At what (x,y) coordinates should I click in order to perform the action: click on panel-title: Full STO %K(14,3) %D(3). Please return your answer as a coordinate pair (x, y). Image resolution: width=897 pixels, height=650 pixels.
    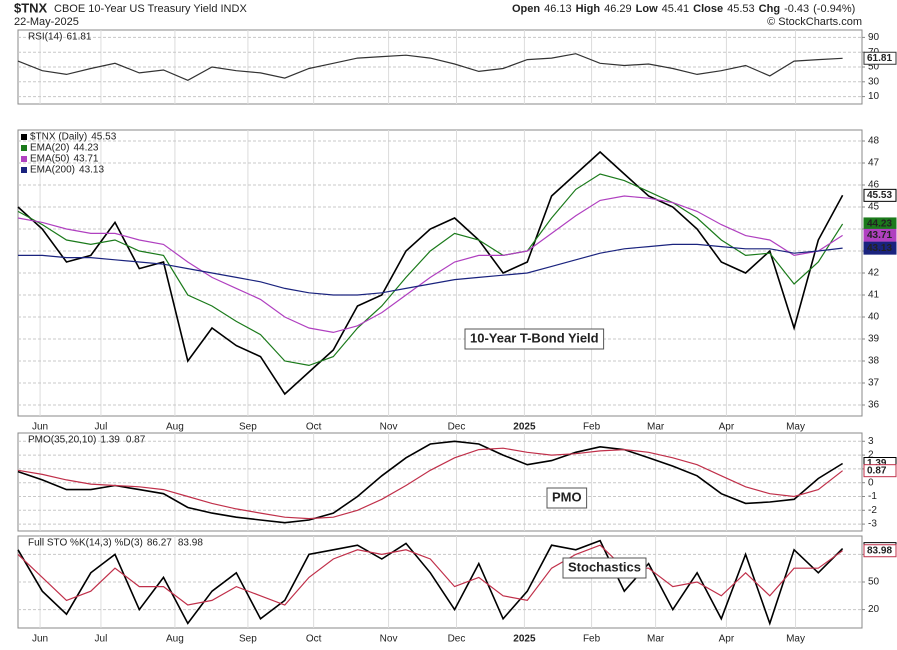
    Looking at the image, I should click on (85, 543).